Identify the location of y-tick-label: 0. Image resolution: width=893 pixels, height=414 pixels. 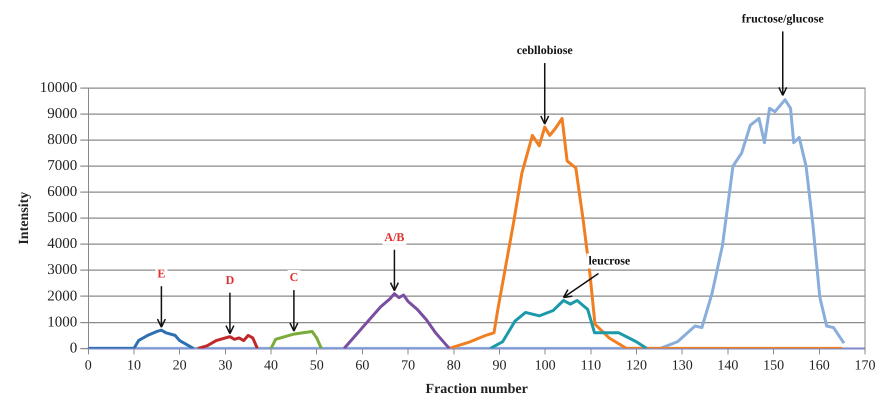
(74, 348).